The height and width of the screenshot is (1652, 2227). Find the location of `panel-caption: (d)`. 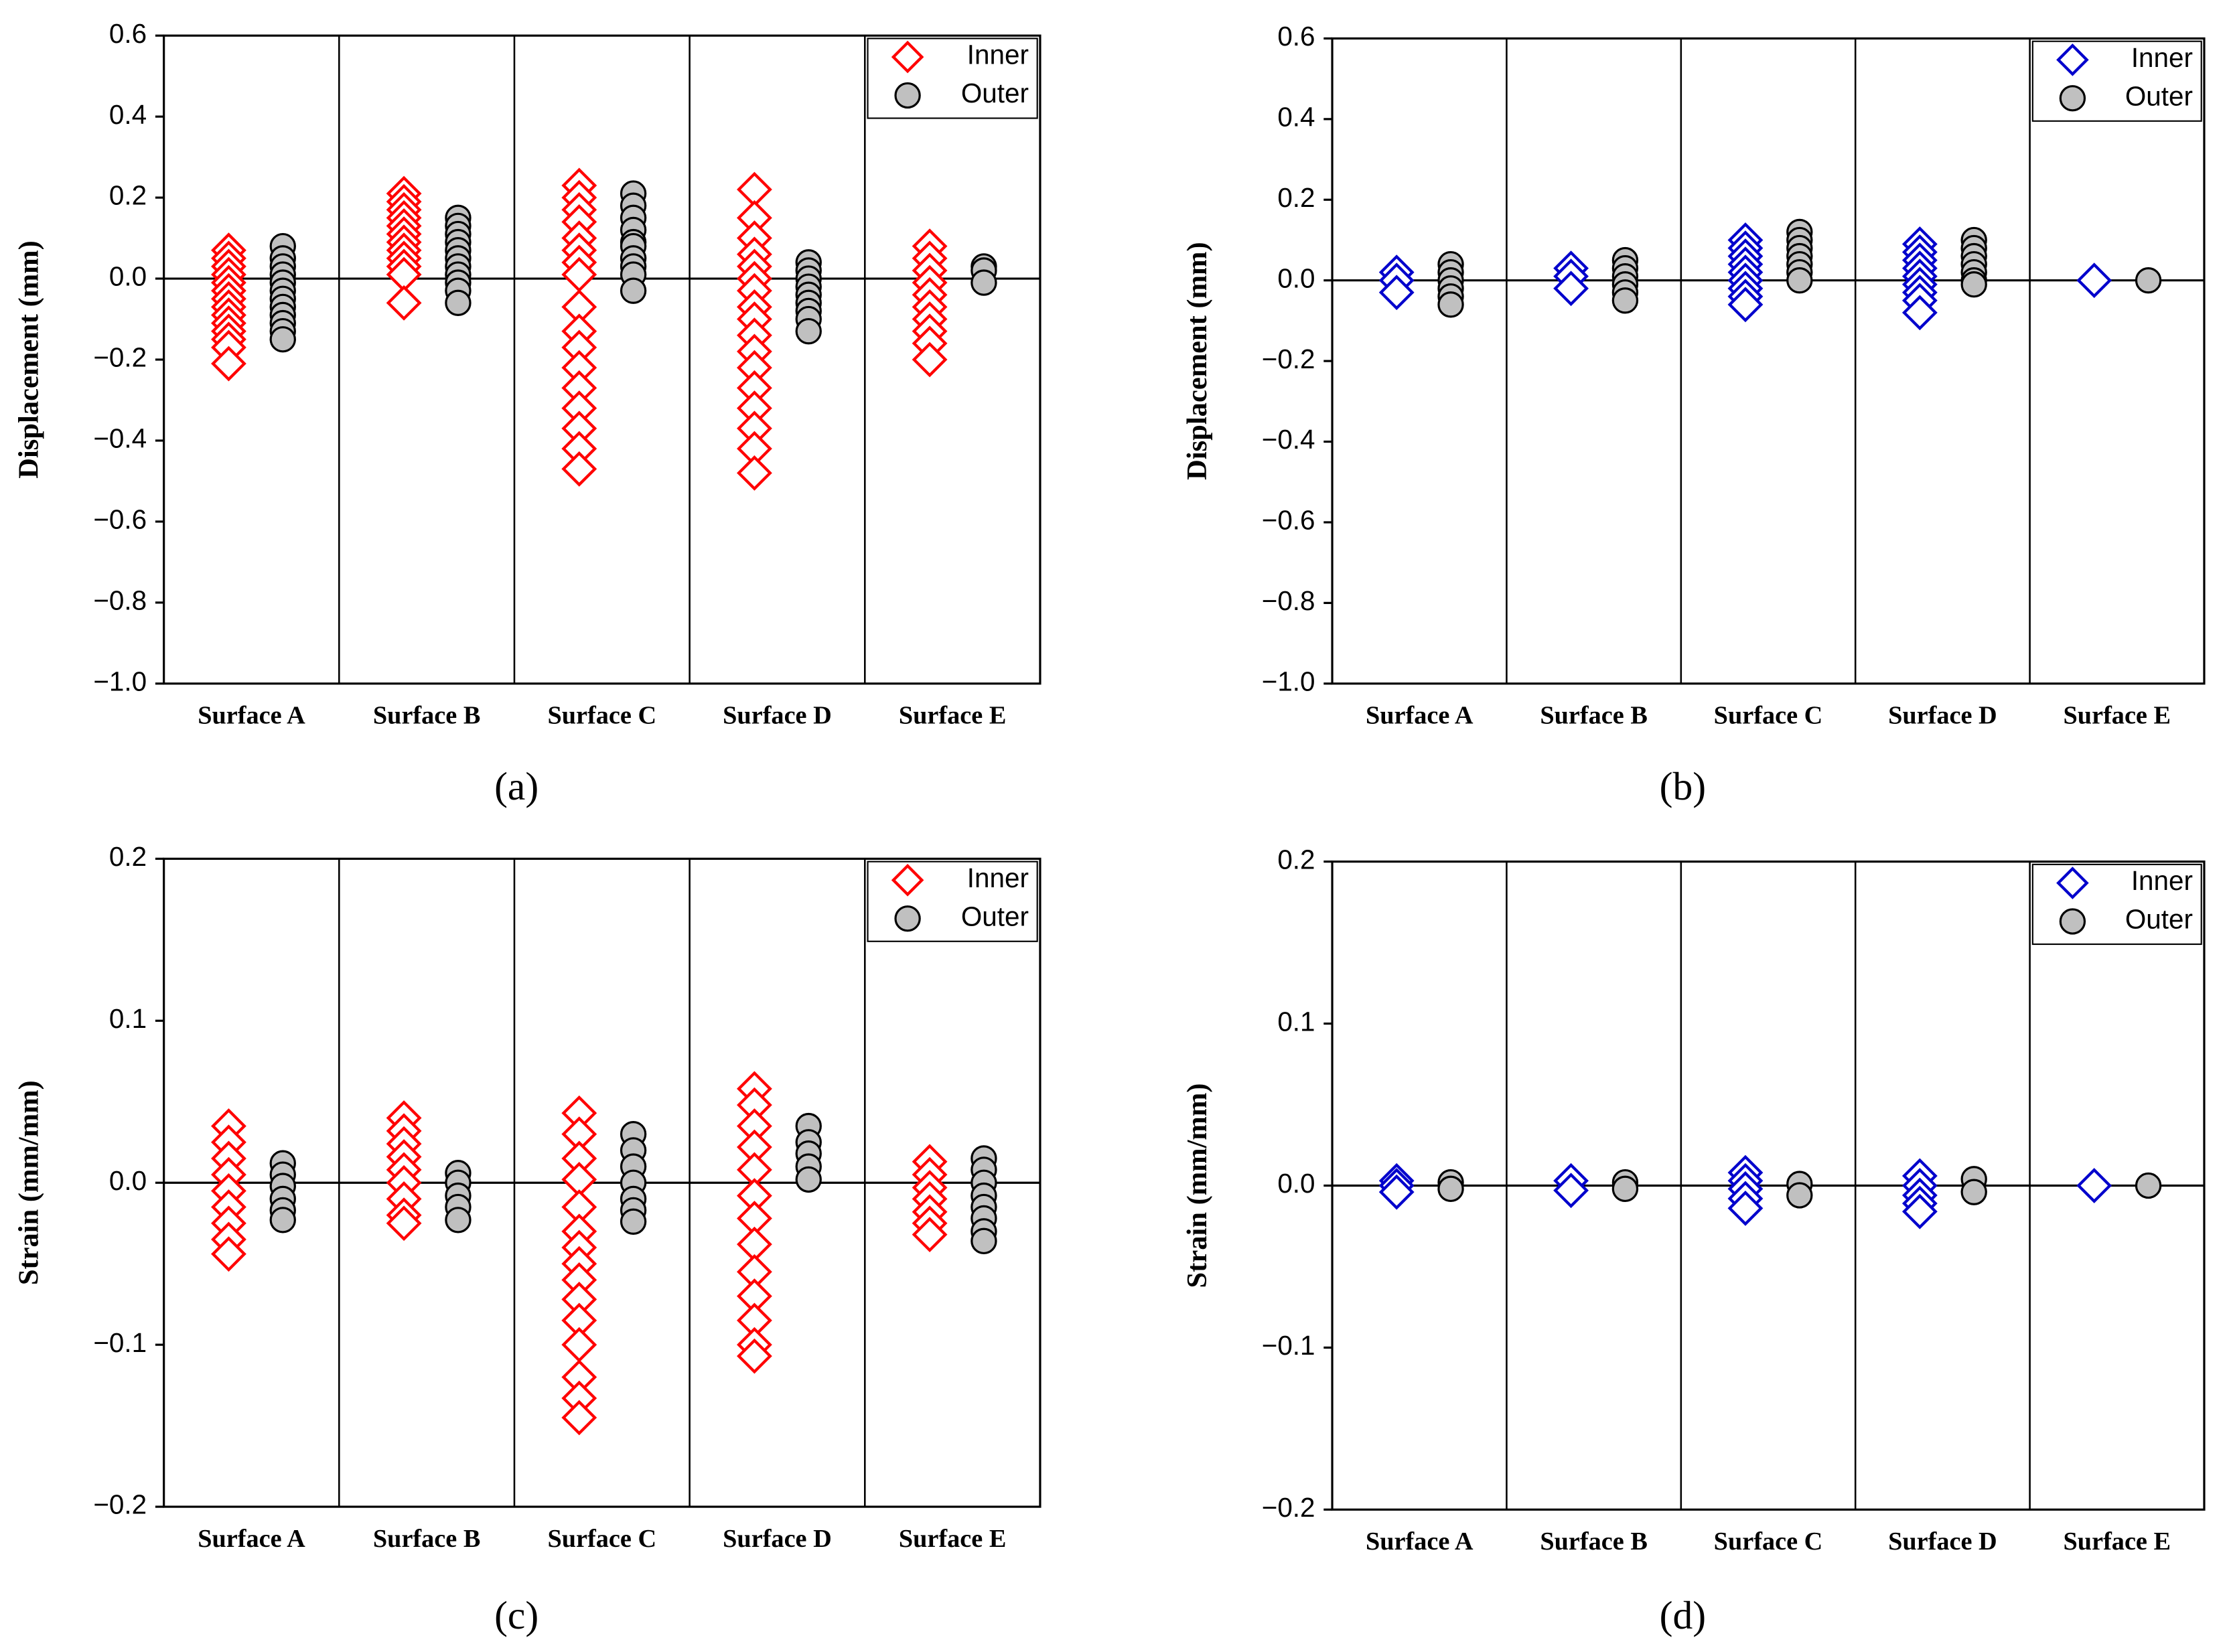

panel-caption: (d) is located at coordinates (1683, 1615).